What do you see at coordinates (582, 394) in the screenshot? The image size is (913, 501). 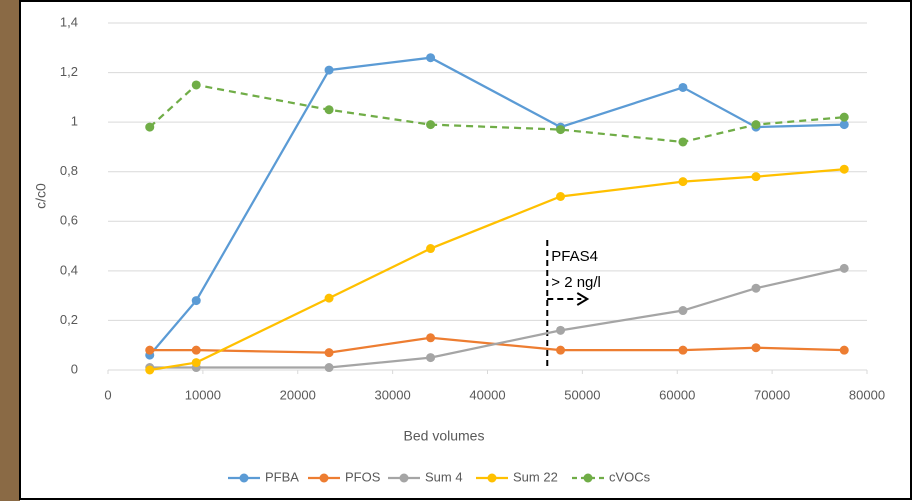 I see `x-tick-label: 50000` at bounding box center [582, 394].